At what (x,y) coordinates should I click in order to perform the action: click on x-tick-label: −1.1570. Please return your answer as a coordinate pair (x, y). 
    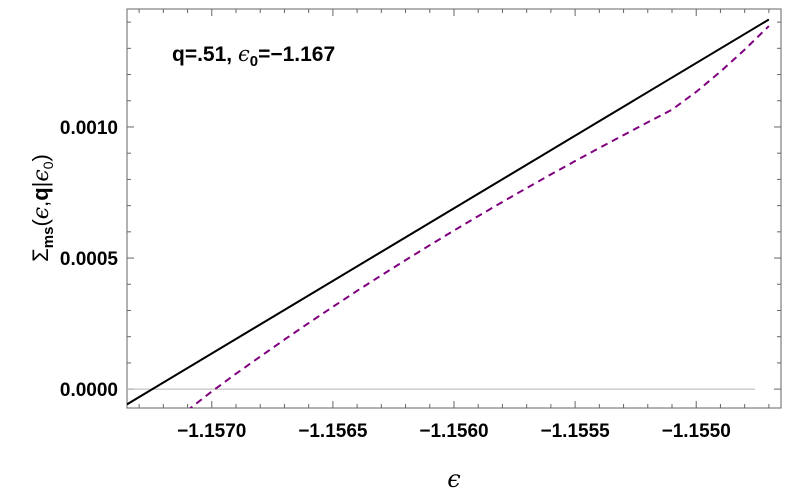
    Looking at the image, I should click on (211, 431).